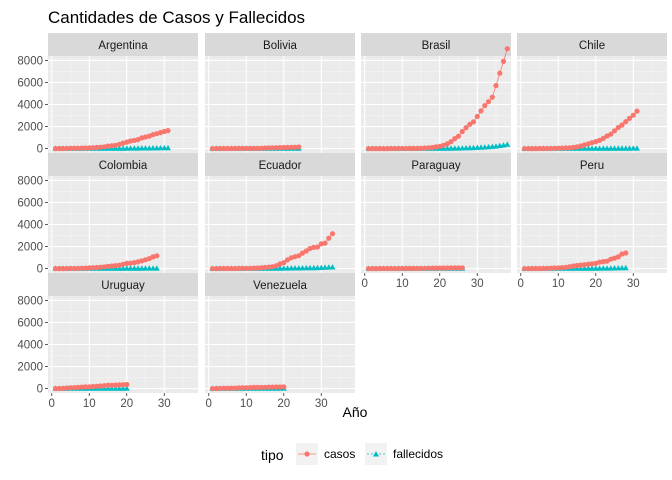 The height and width of the screenshot is (480, 672). What do you see at coordinates (280, 46) in the screenshot?
I see `facet-label-bolivia: Bolivia` at bounding box center [280, 46].